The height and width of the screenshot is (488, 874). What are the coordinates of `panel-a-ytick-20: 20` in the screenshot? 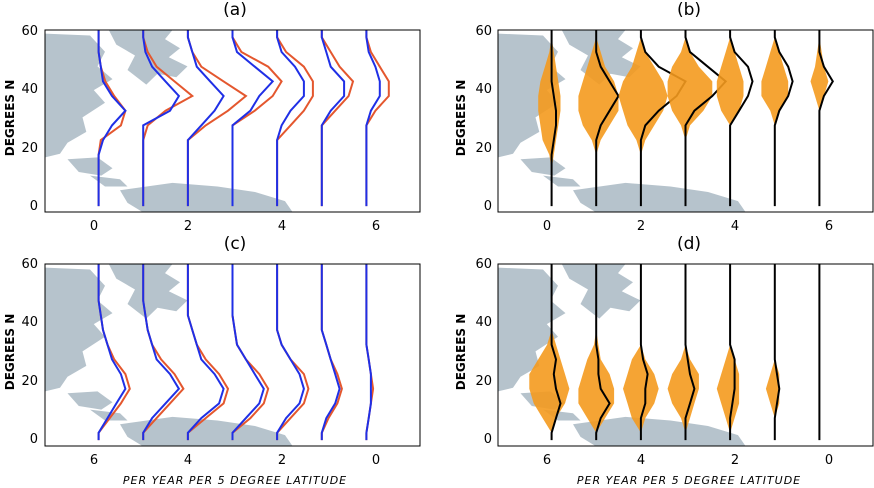 It's located at (29, 148).